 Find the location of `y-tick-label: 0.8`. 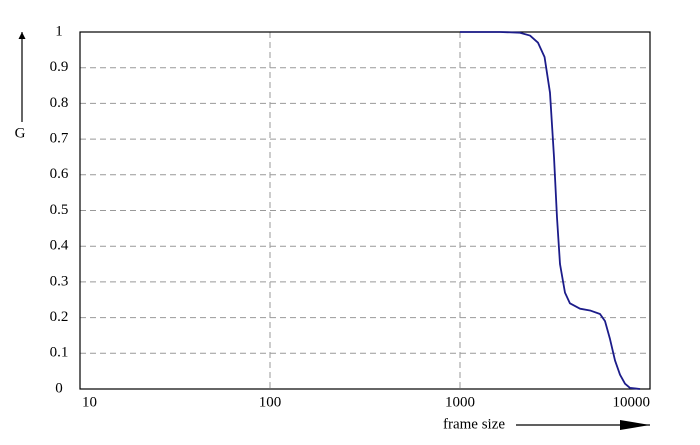

y-tick-label: 0.8 is located at coordinates (59, 103).